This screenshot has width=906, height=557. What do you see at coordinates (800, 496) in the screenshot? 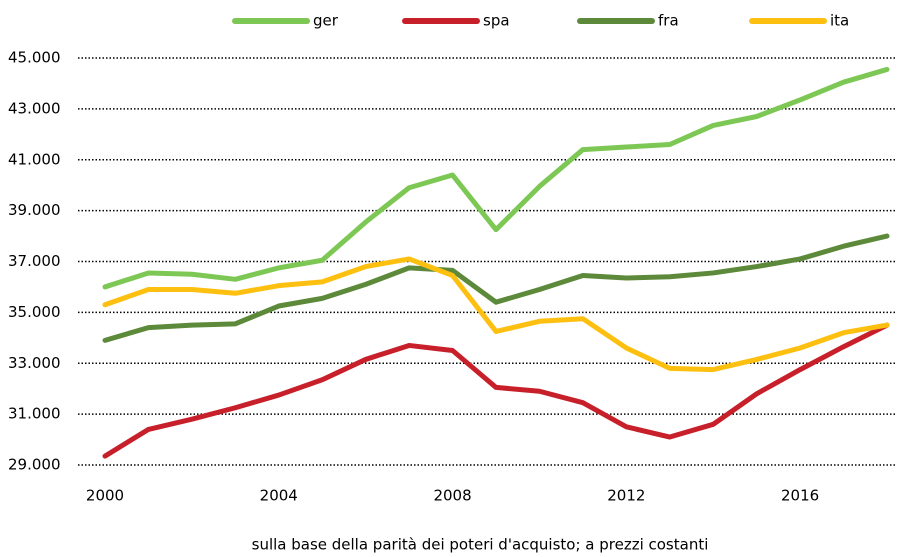
I see `x-tick-label: 2016` at bounding box center [800, 496].